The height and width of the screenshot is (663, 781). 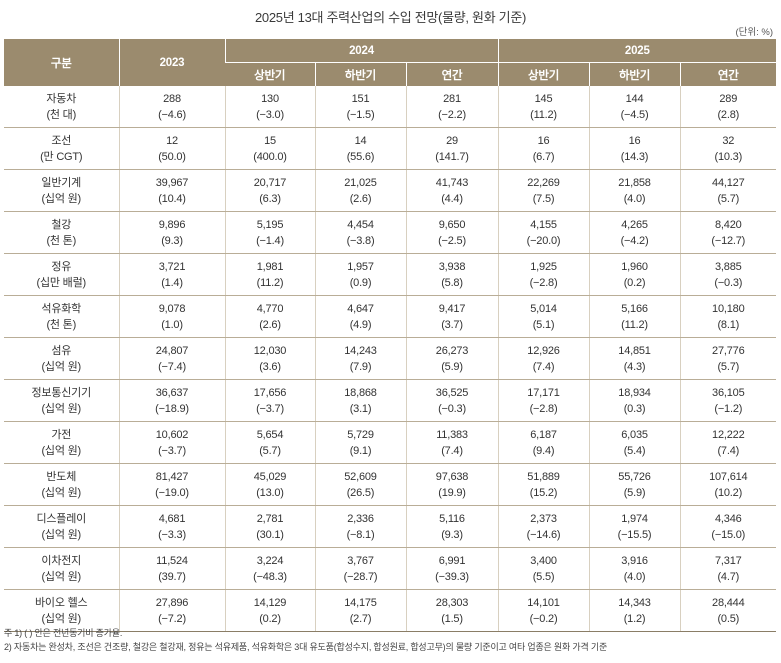 What do you see at coordinates (61, 526) in the screenshot?
I see `row-label: 디스플레이 (십억 원)` at bounding box center [61, 526].